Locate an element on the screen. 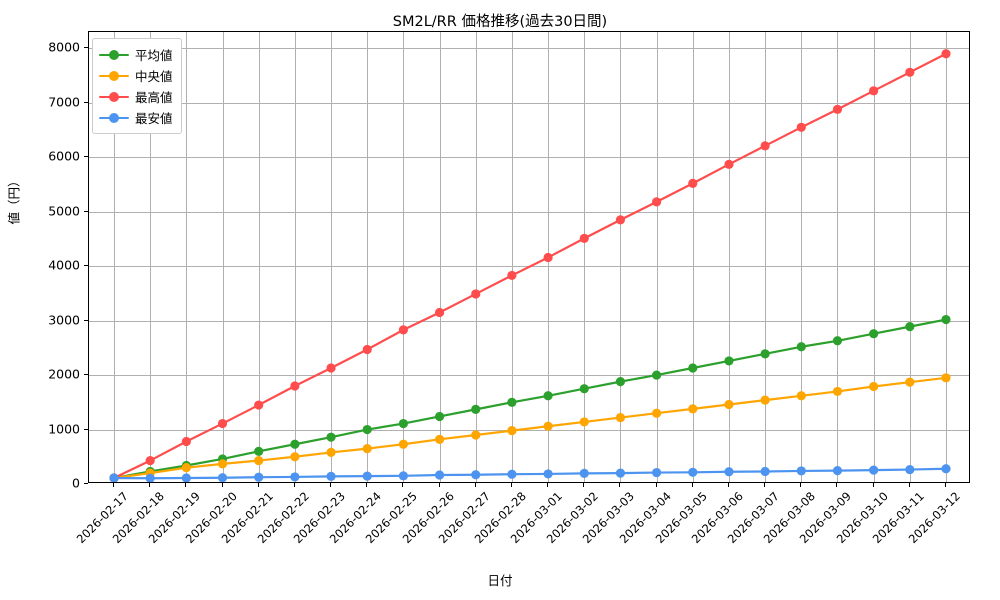 The image size is (1000, 600). legend-item-2: 中央値 is located at coordinates (136, 75).